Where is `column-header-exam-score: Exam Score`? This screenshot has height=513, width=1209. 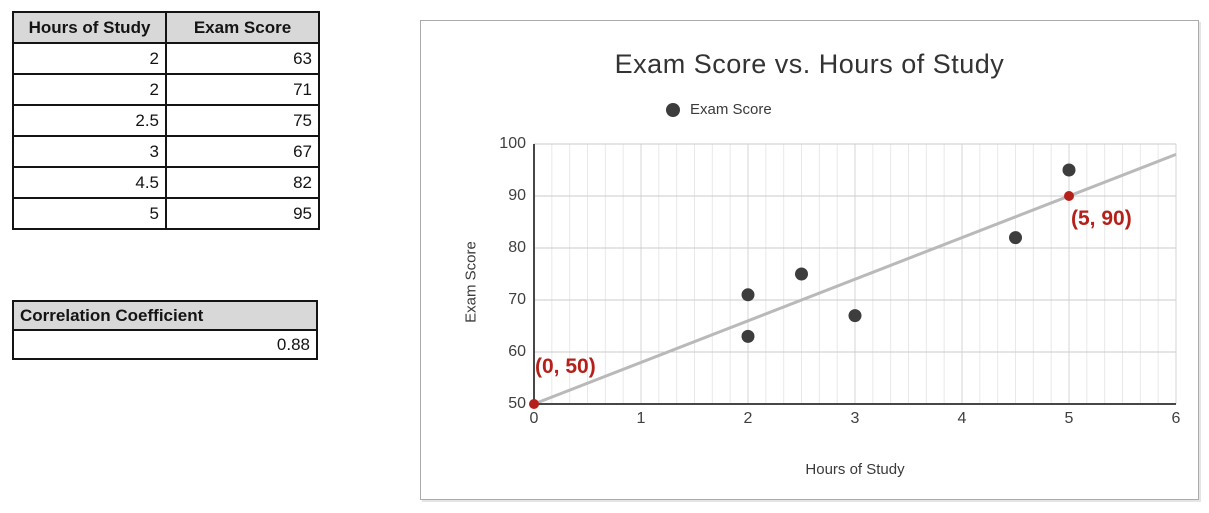
column-header-exam-score: Exam Score is located at coordinates (242, 27).